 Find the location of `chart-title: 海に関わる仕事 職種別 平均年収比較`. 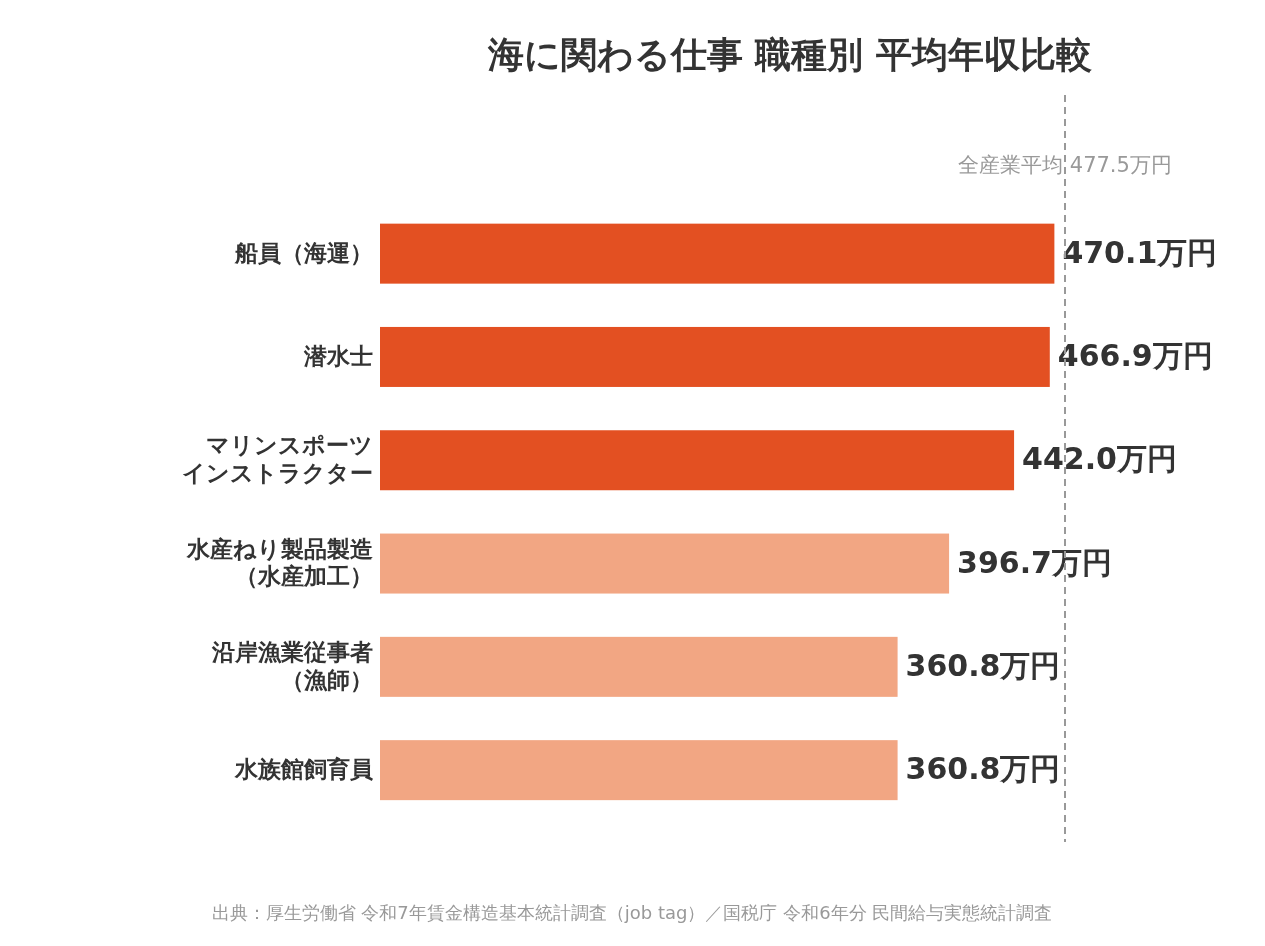

chart-title: 海に関わる仕事 職種別 平均年収比較 is located at coordinates (789, 54).